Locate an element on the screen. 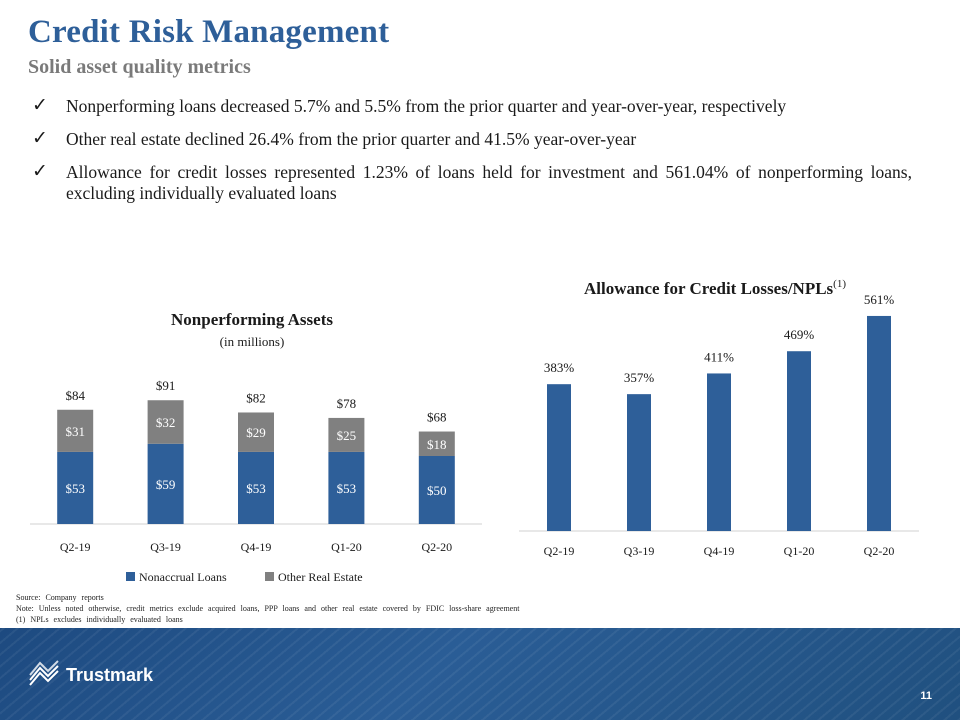  data-label: $31 is located at coordinates (75, 431).